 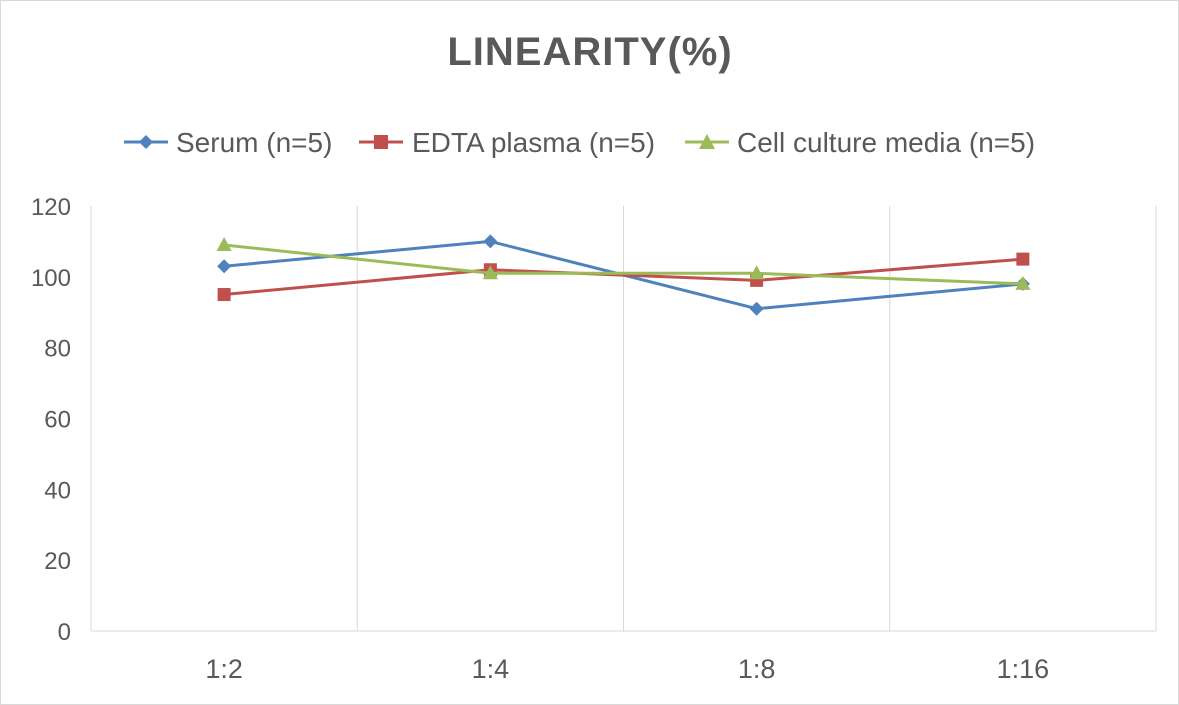 What do you see at coordinates (1023, 669) in the screenshot?
I see `x-tick-label: 1:16` at bounding box center [1023, 669].